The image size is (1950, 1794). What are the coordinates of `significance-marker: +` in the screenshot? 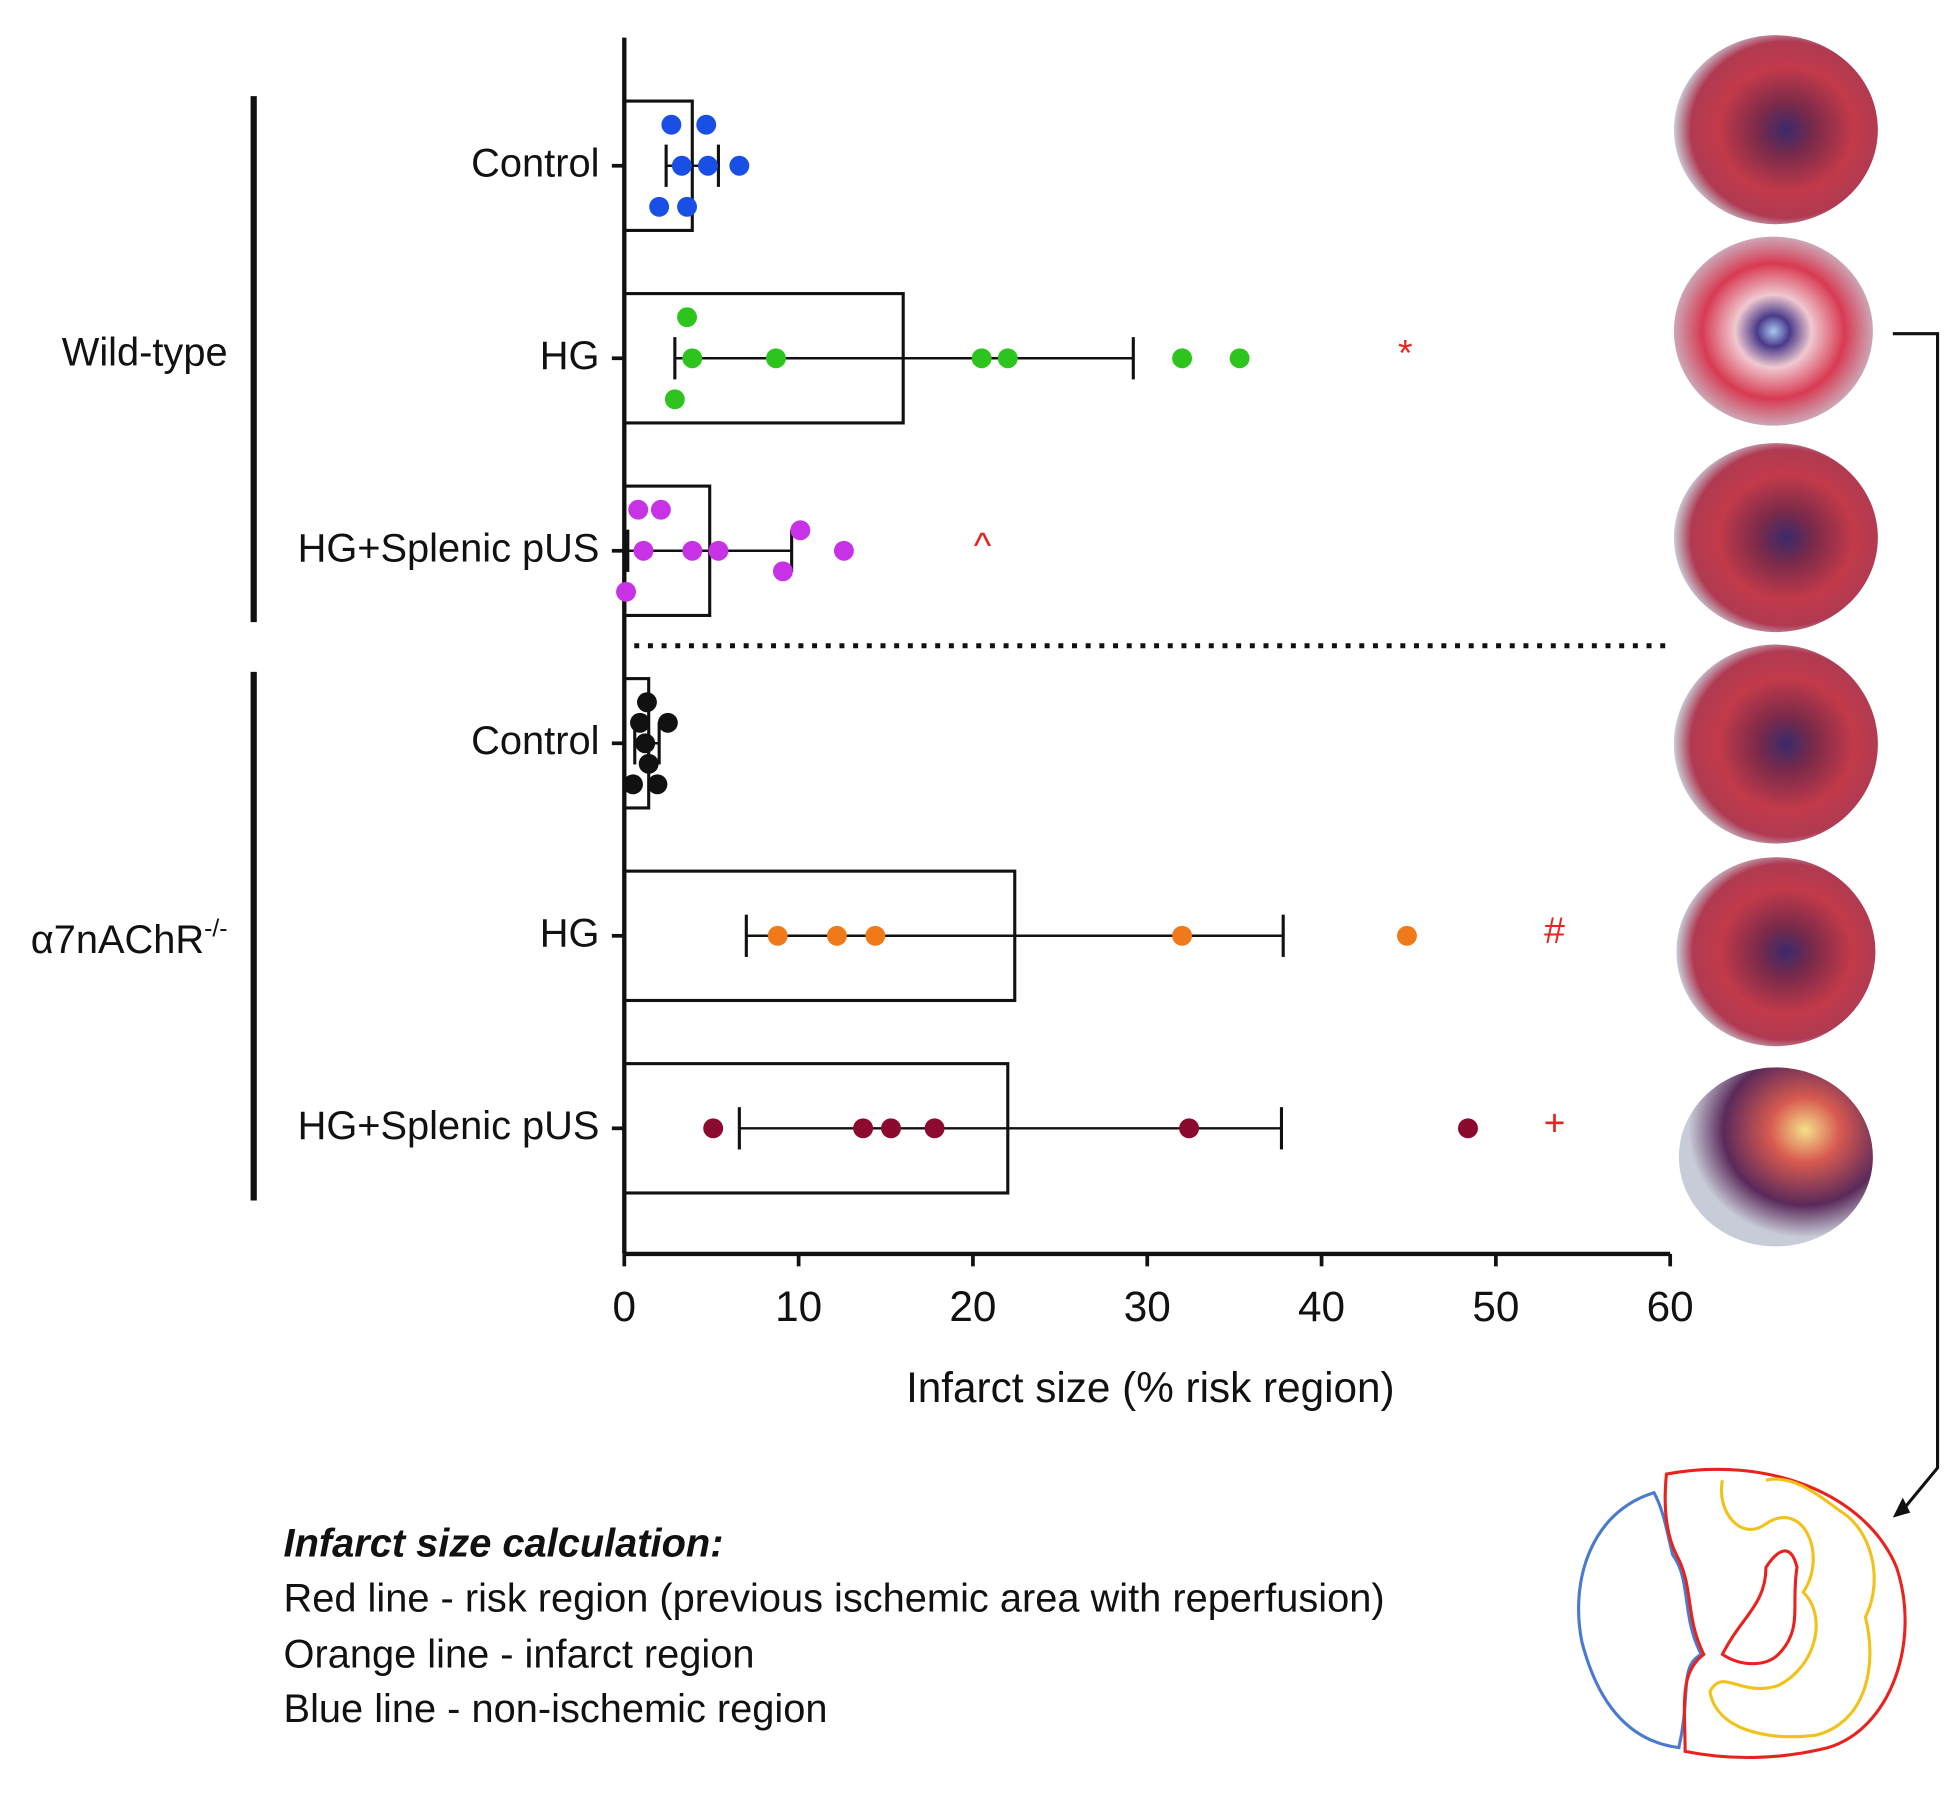 It's located at (1555, 1123).